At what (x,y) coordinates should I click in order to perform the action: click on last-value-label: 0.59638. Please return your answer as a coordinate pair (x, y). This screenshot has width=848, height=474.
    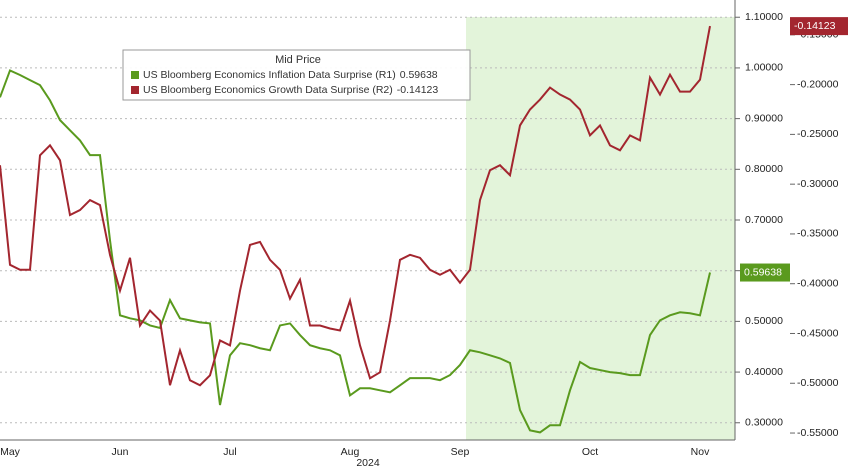
    Looking at the image, I should click on (763, 272).